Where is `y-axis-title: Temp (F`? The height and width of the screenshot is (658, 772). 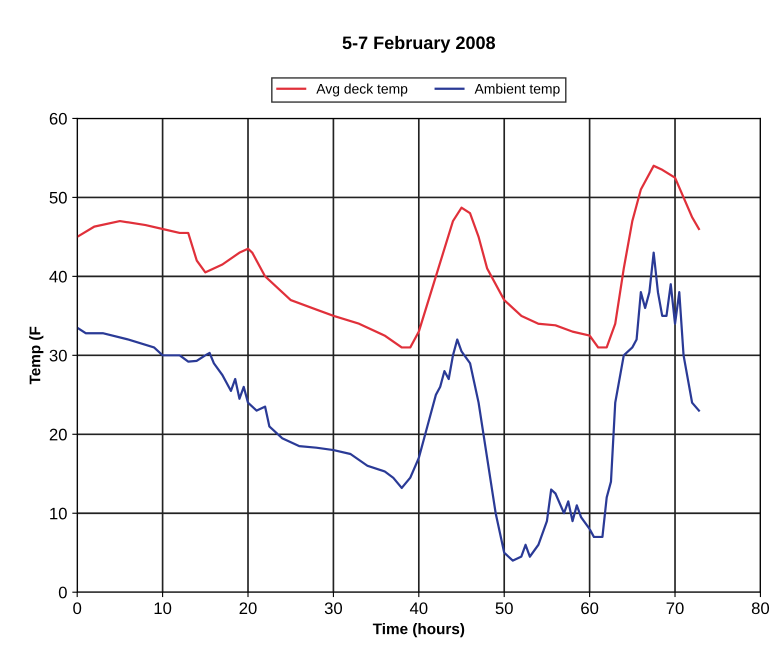 y-axis-title: Temp (F is located at coordinates (36, 355).